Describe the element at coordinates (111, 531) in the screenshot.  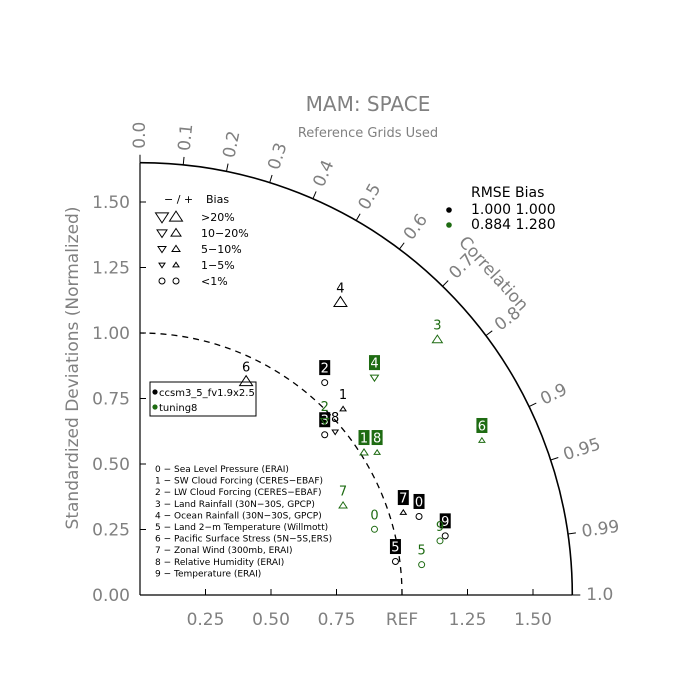
I see `y-tick-label: 0.25` at that location.